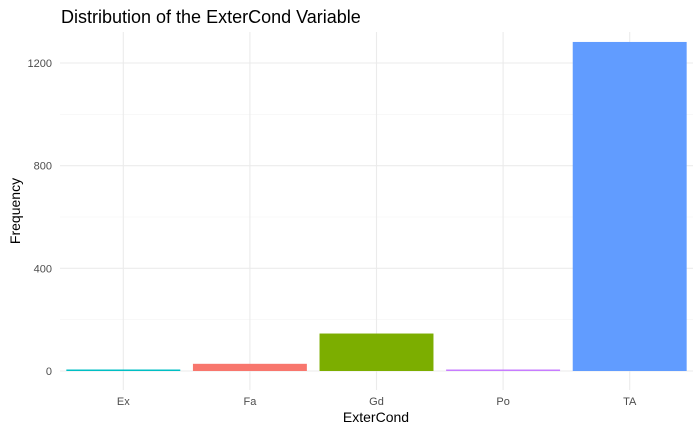 The height and width of the screenshot is (432, 700). Describe the element at coordinates (40, 218) in the screenshot. I see `y-axis-ticks: 0 400 800 1200` at that location.